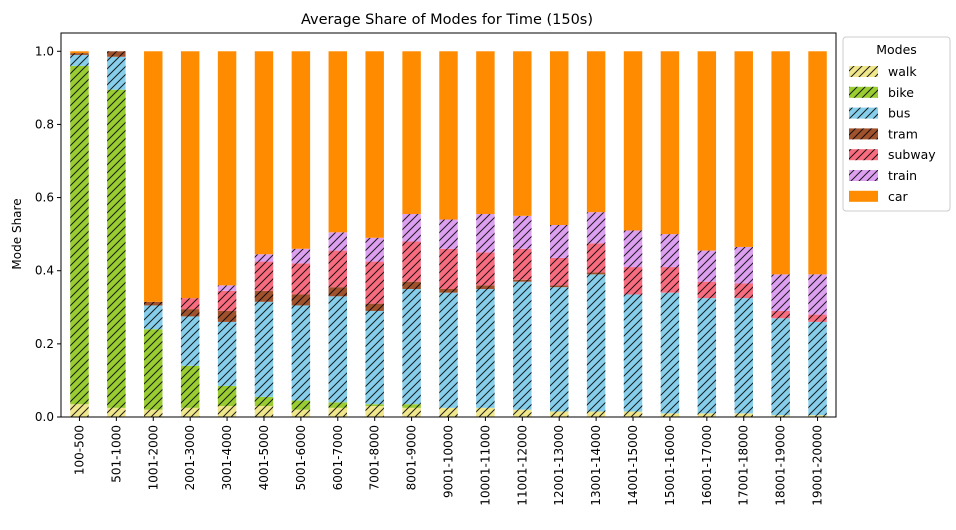 The width and height of the screenshot is (956, 530). I want to click on x-tick-label: 19001-20000, so click(818, 465).